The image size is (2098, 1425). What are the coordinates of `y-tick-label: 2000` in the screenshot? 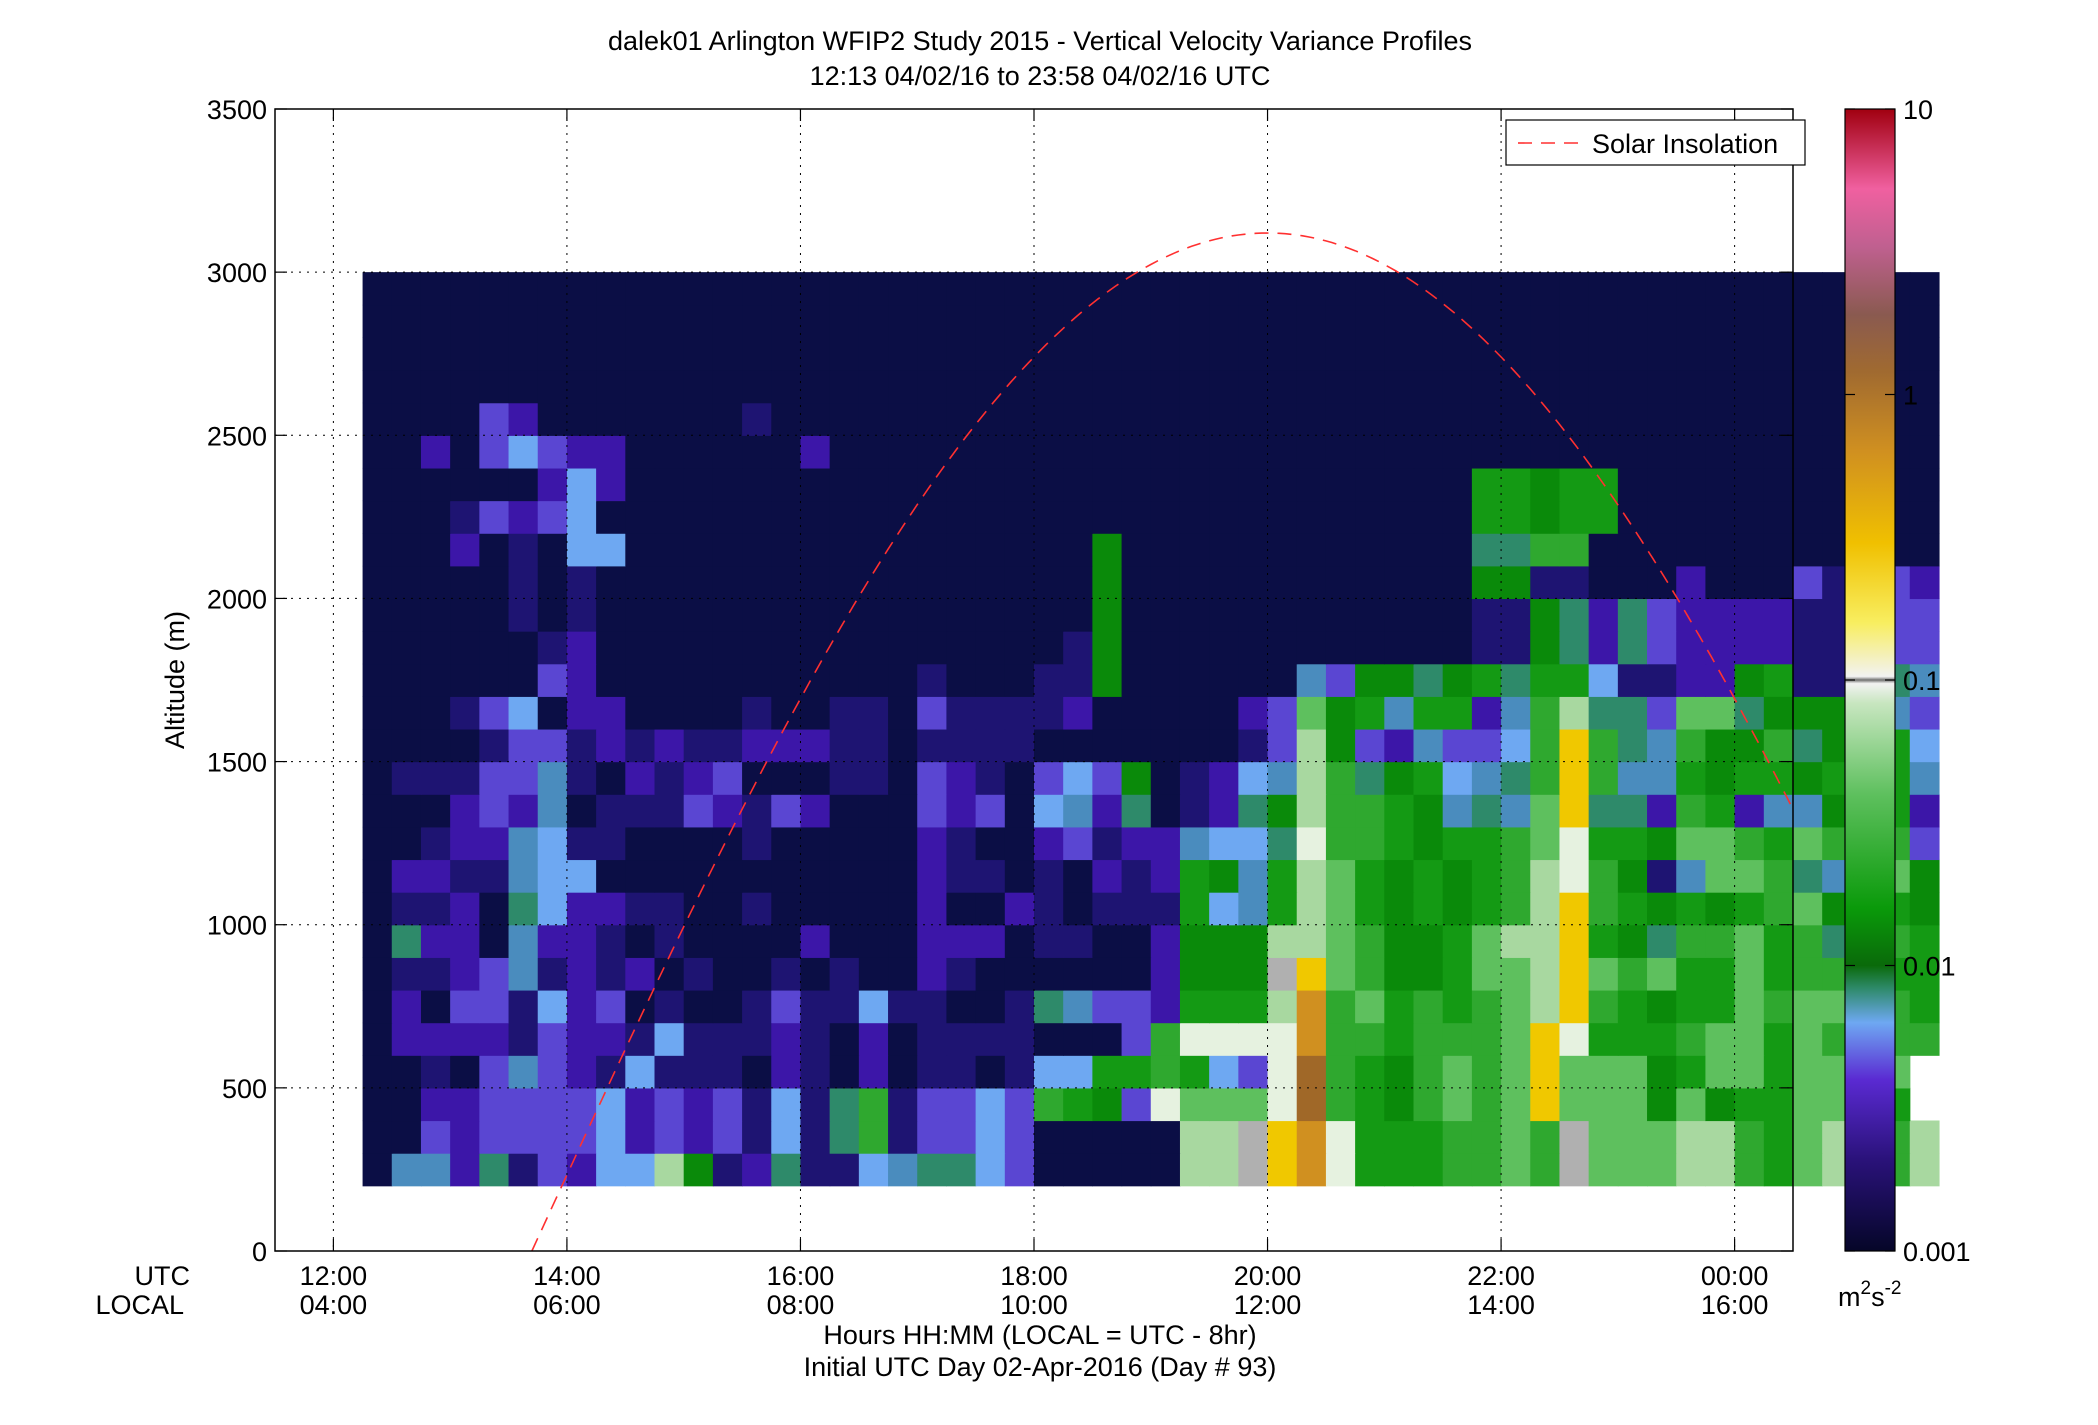 It's located at (237, 599).